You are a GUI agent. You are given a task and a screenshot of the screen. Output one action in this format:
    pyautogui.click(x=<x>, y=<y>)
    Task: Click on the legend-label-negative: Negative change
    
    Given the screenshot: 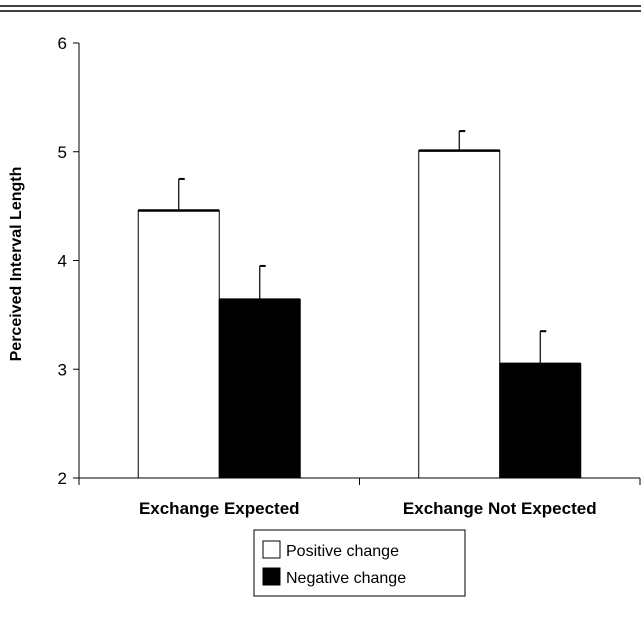 What is the action you would take?
    pyautogui.click(x=346, y=578)
    